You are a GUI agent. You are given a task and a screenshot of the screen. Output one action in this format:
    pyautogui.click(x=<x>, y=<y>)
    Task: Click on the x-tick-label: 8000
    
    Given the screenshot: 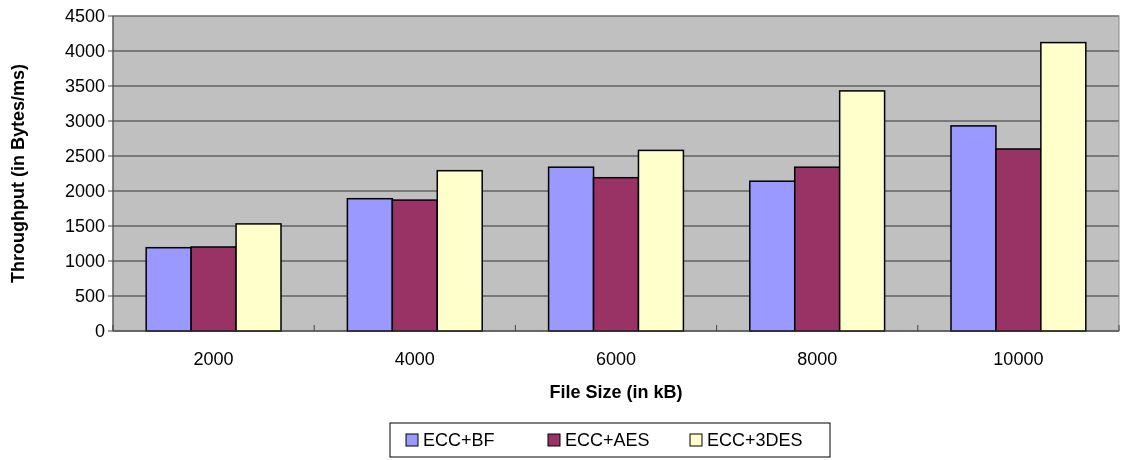 What is the action you would take?
    pyautogui.click(x=817, y=359)
    